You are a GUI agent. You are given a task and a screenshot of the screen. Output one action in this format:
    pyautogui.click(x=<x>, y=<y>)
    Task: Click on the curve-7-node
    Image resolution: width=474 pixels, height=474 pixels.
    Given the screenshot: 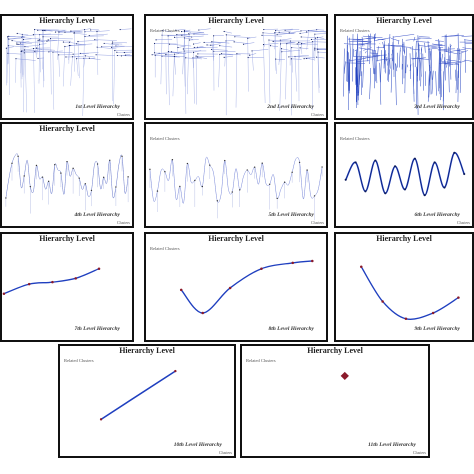 What is the action you would take?
    pyautogui.click(x=99, y=268)
    